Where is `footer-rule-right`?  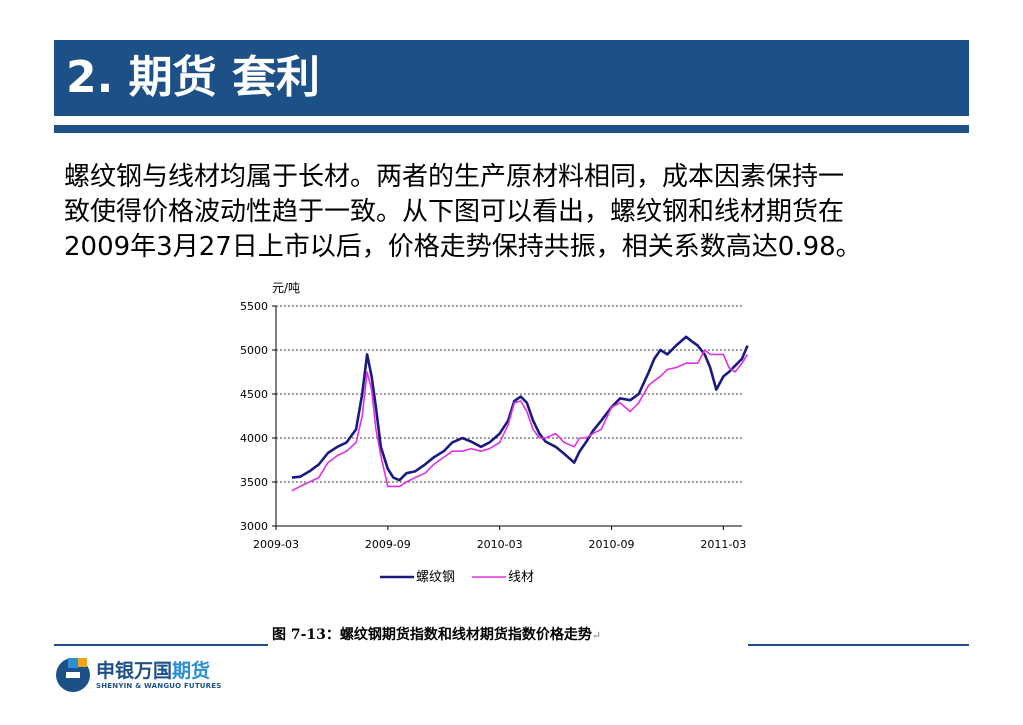
footer-rule-right is located at coordinates (858, 645).